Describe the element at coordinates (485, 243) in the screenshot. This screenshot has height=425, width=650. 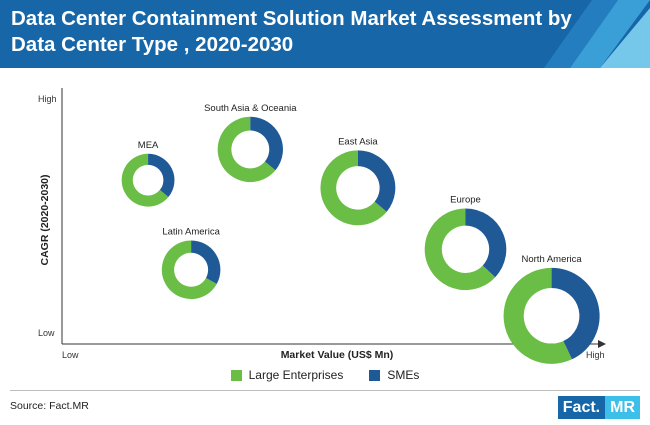
I see `donut-segment-smes-europe` at that location.